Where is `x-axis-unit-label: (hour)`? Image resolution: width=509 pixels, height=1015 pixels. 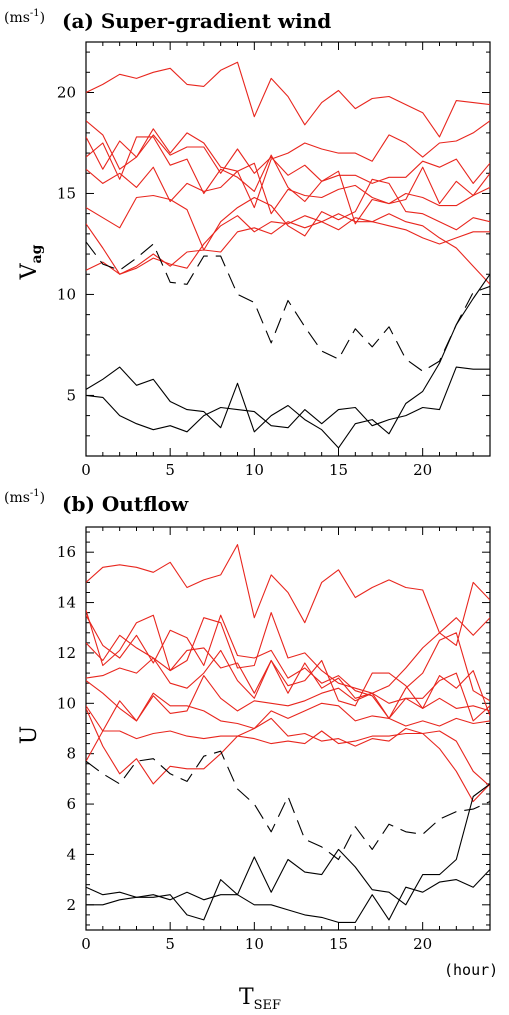 x-axis-unit-label: (hour) is located at coordinates (471, 970).